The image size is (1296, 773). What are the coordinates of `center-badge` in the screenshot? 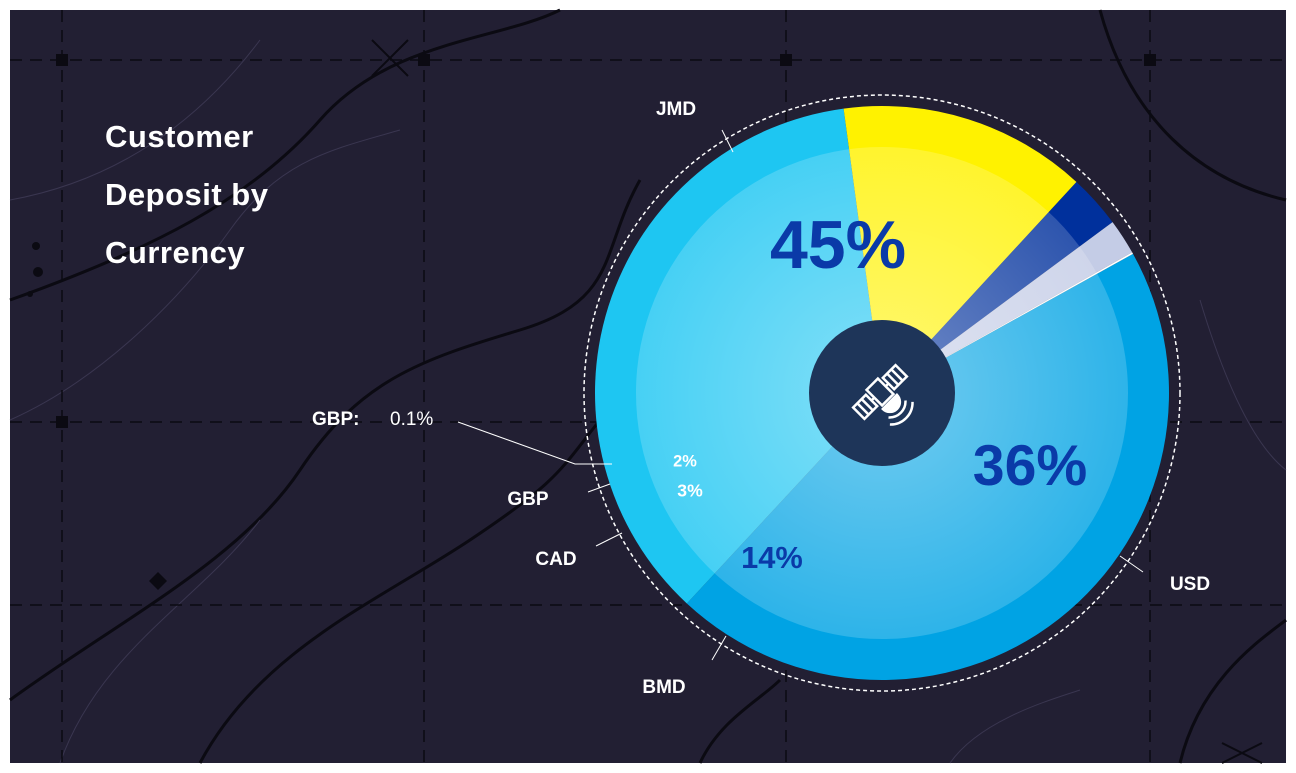 It's located at (882, 393).